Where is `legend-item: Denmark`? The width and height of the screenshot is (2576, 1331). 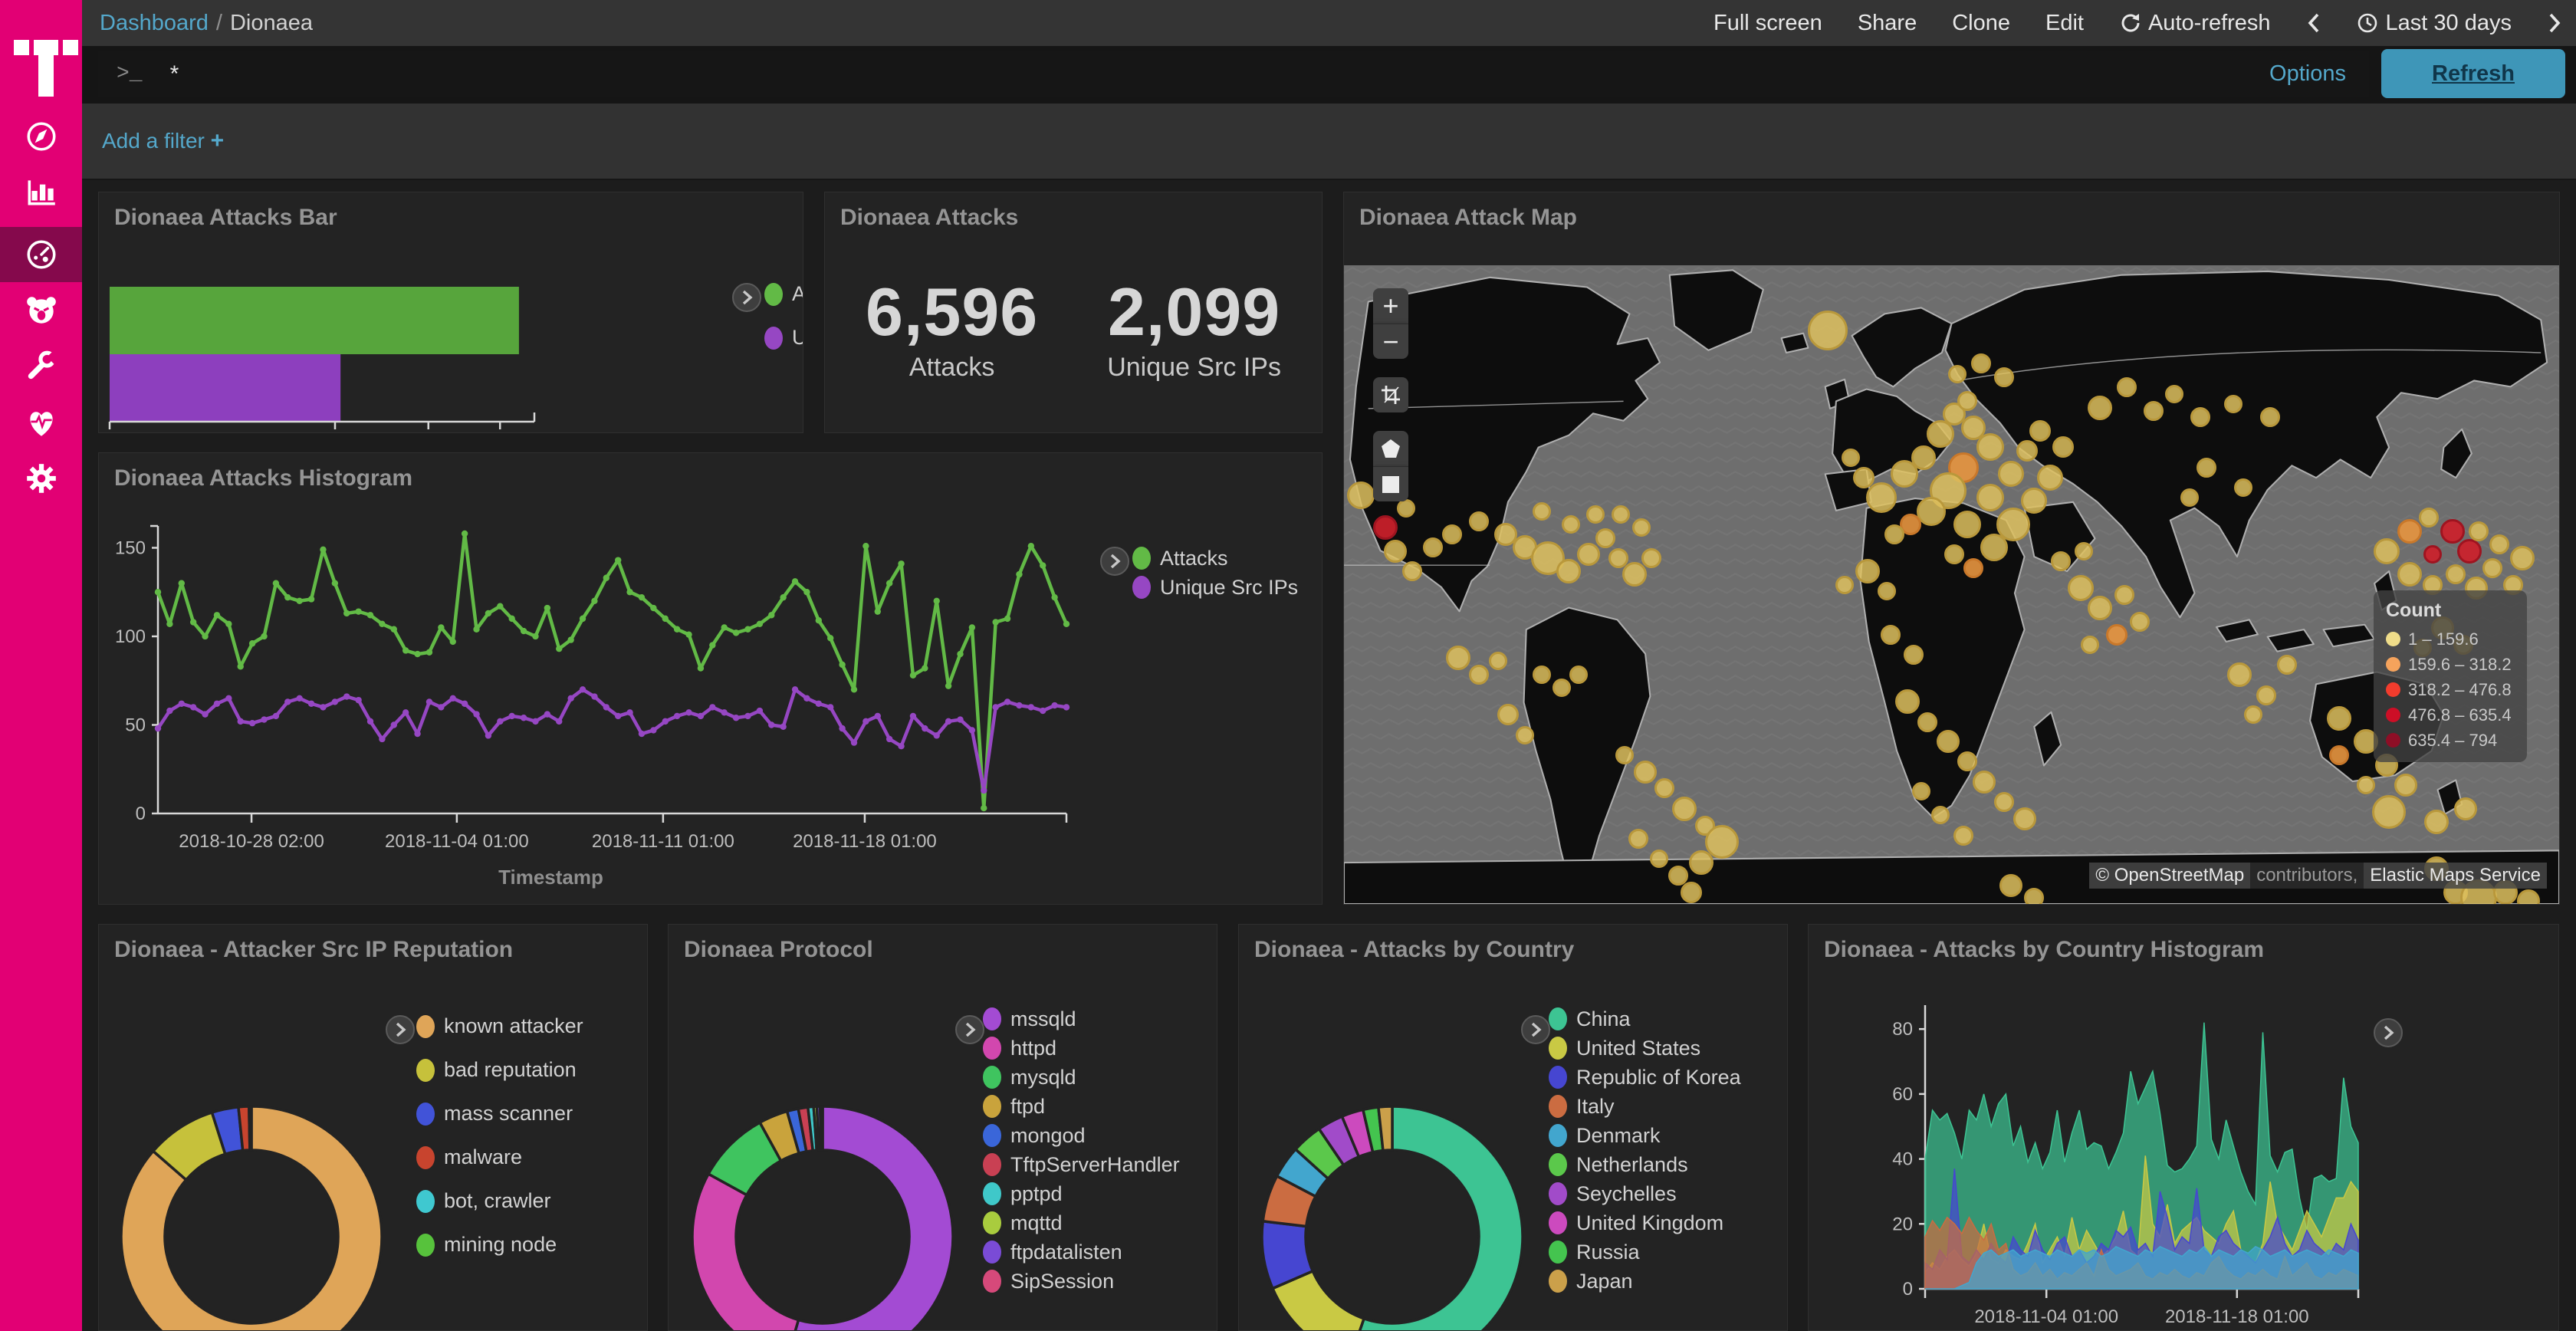 legend-item: Denmark is located at coordinates (1645, 1135).